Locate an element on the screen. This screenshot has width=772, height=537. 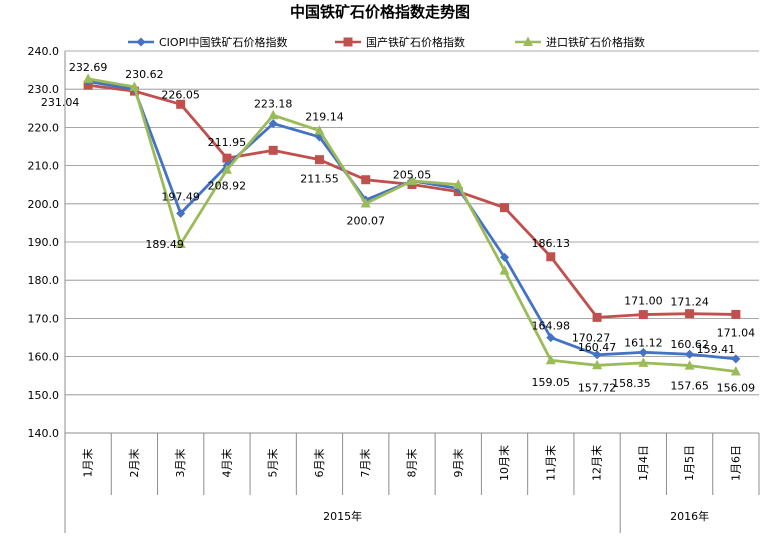
data-label: 158.35 is located at coordinates (631, 383).